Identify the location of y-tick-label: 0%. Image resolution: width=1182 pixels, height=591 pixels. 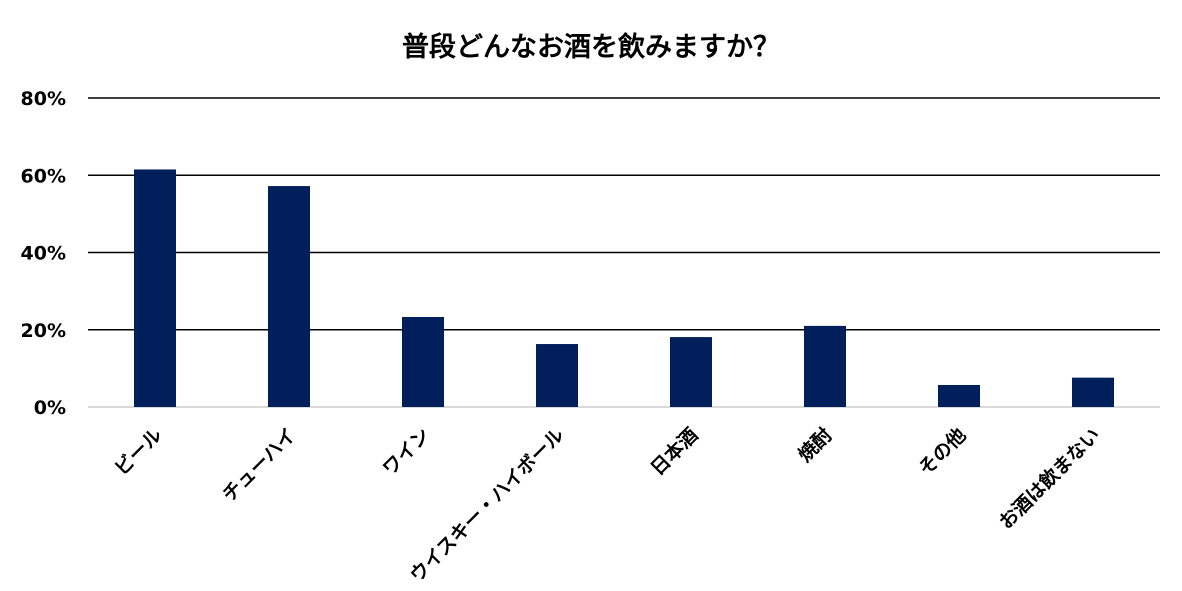
(50, 408).